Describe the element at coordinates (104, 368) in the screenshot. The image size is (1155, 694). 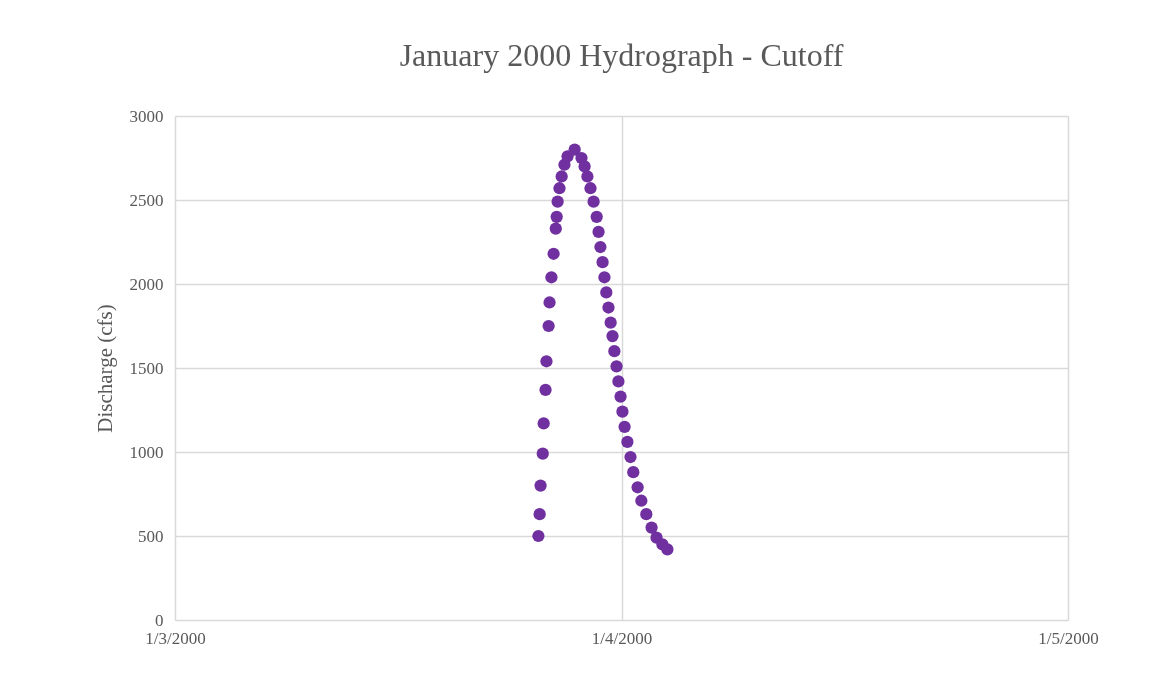
I see `y-axis-title: Discharge (cfs)` at that location.